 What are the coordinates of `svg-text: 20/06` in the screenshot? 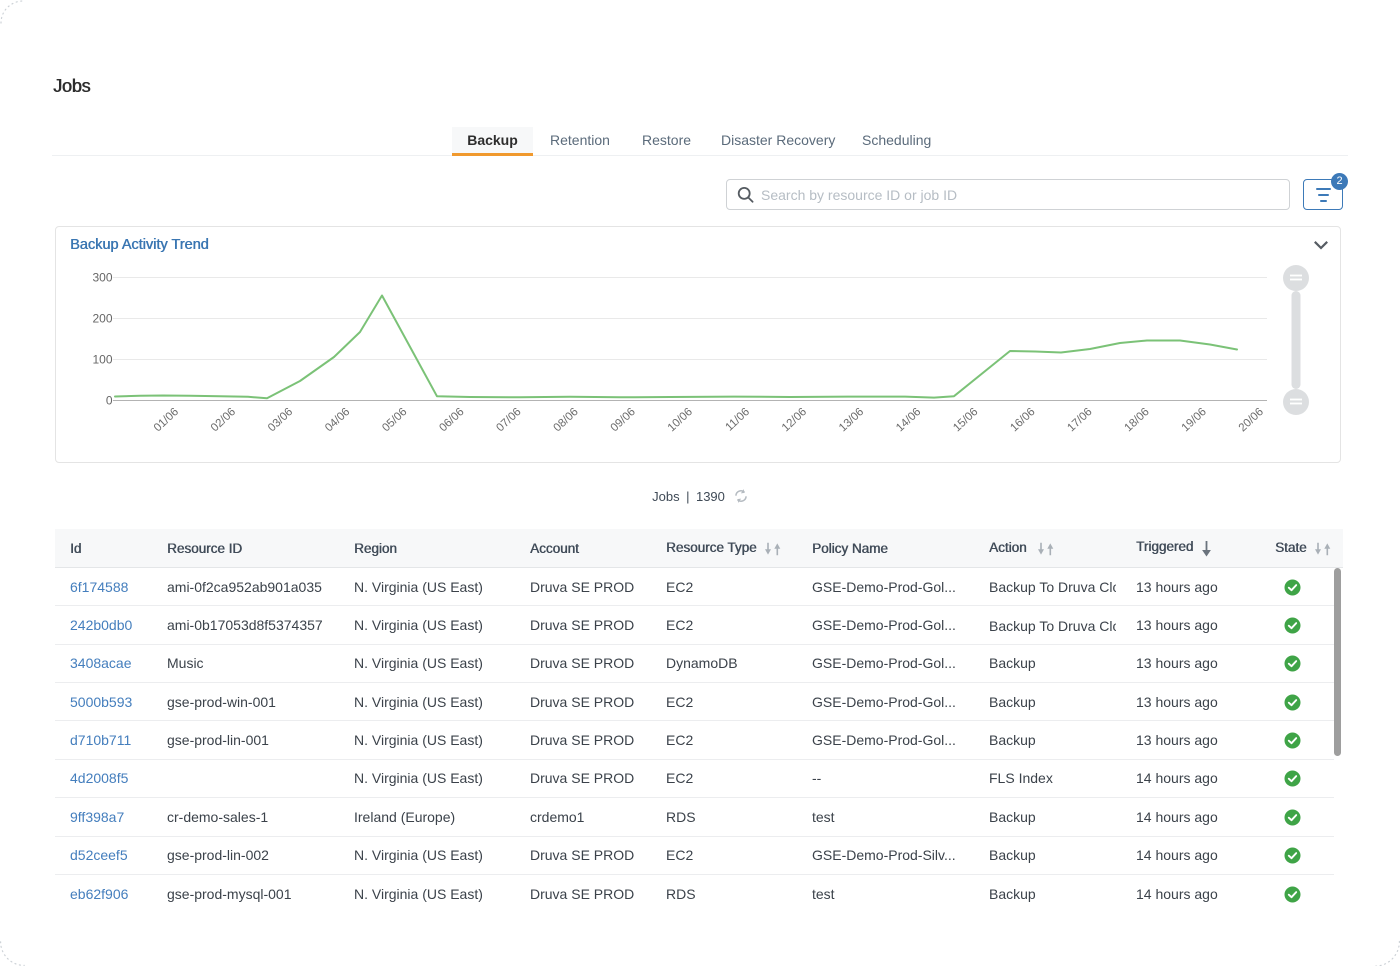 It's located at (1251, 420).